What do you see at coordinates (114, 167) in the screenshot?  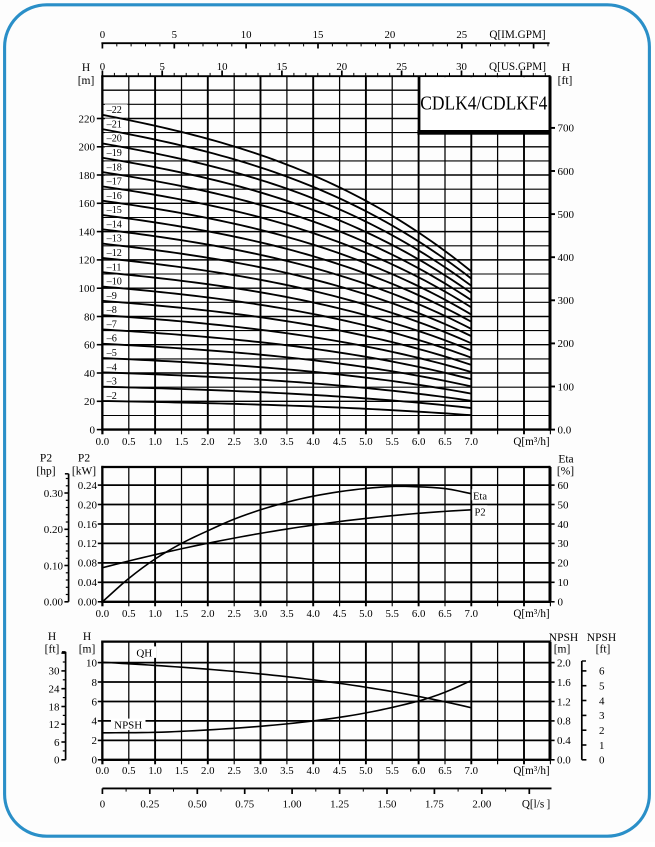 I see `svg-text: –18` at bounding box center [114, 167].